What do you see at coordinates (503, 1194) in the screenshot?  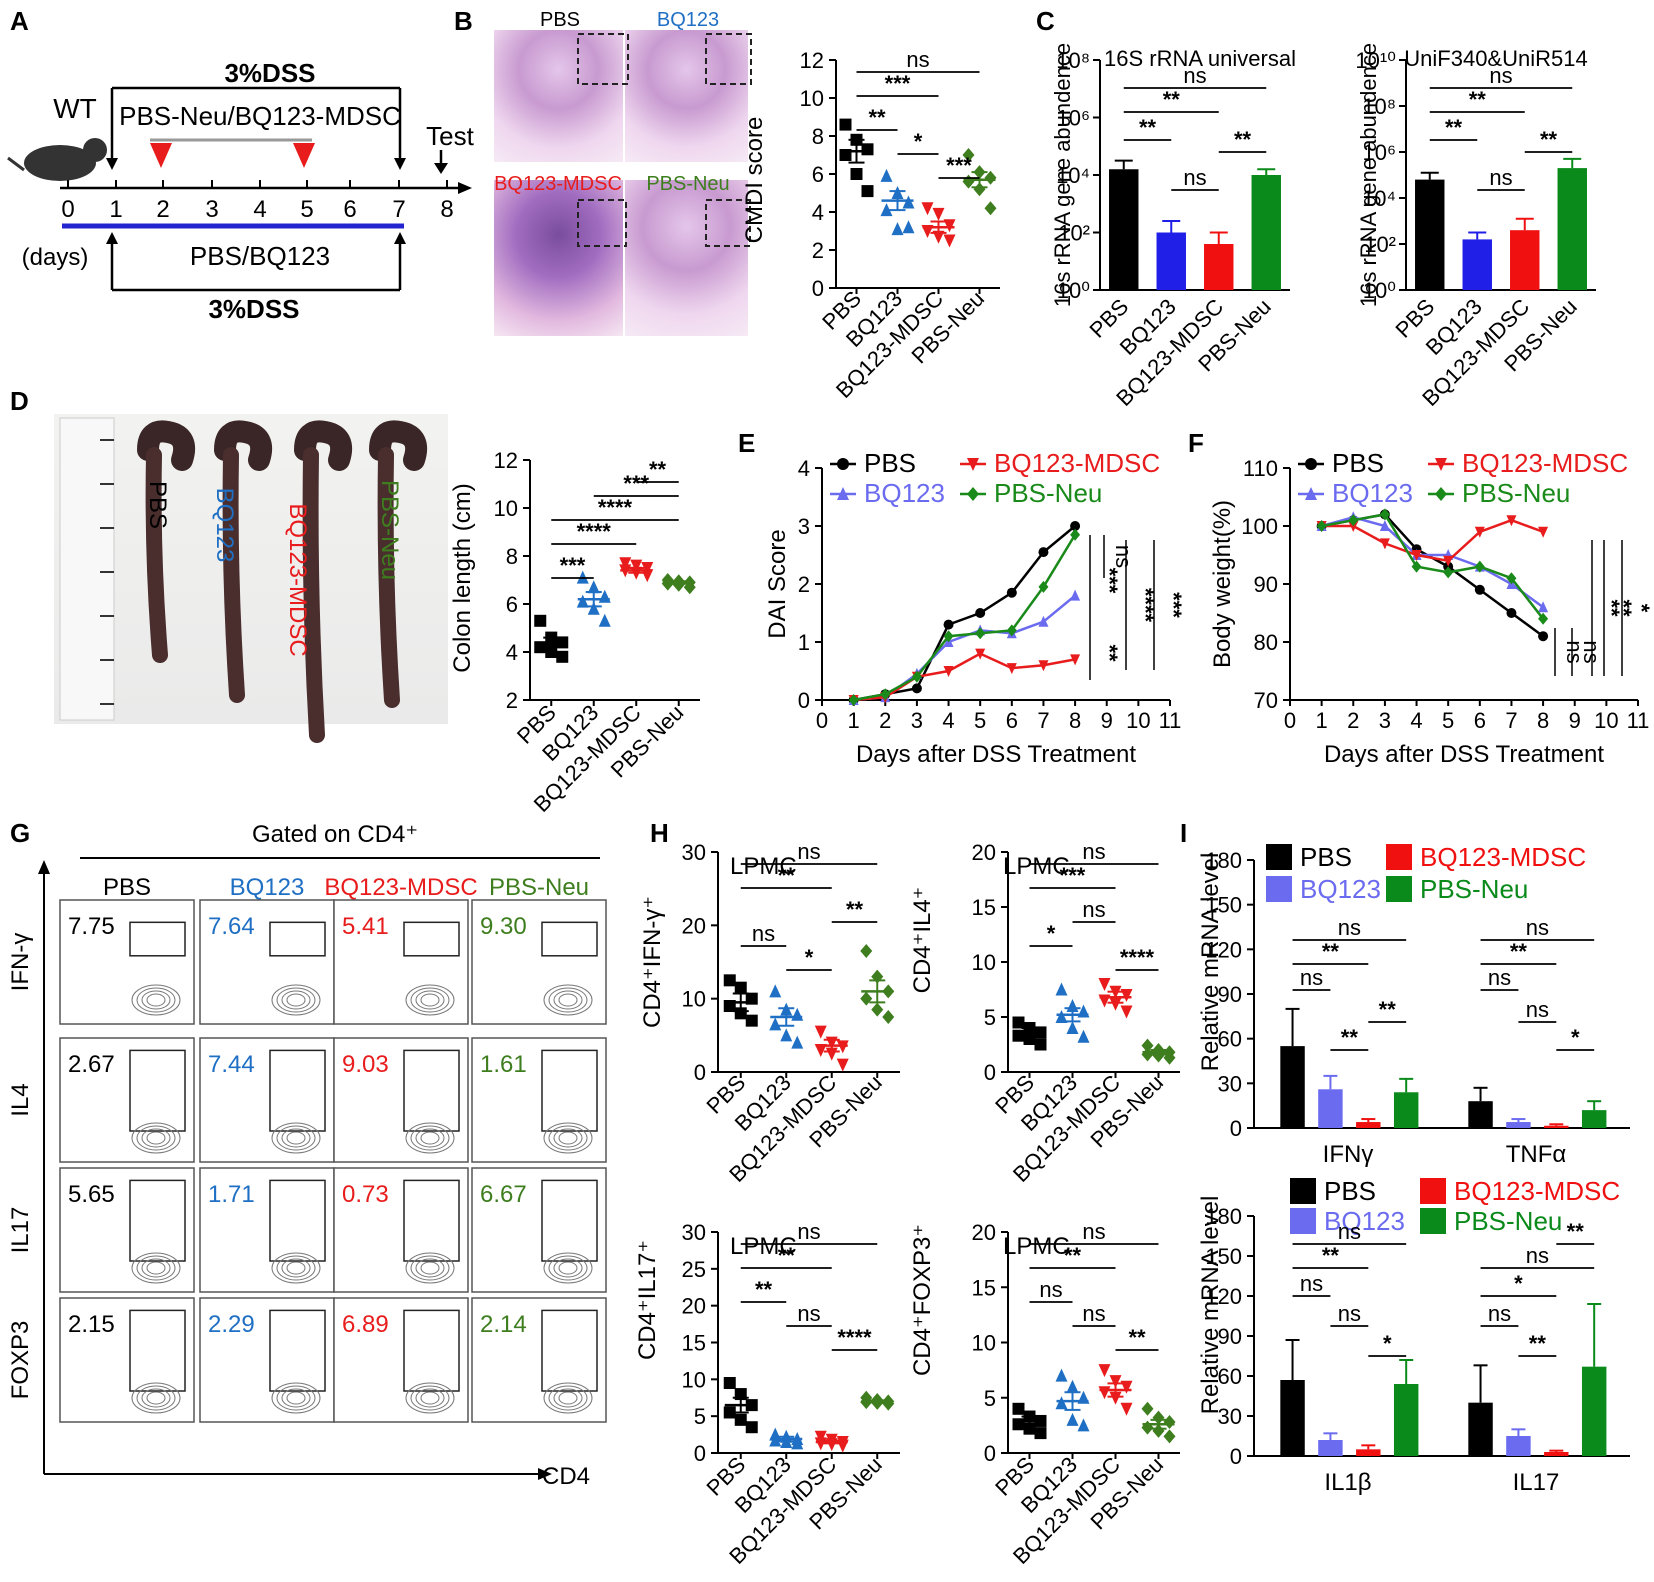 I see `flow-percent: 6.67` at bounding box center [503, 1194].